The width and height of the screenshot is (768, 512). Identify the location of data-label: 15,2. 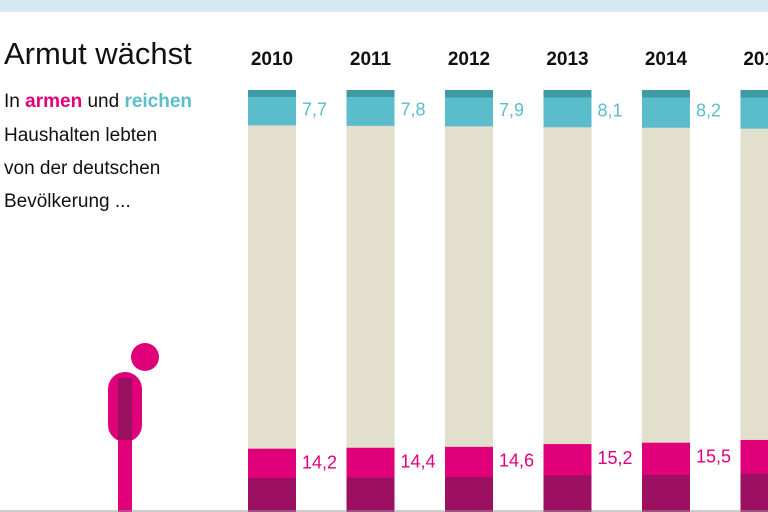
(615, 458).